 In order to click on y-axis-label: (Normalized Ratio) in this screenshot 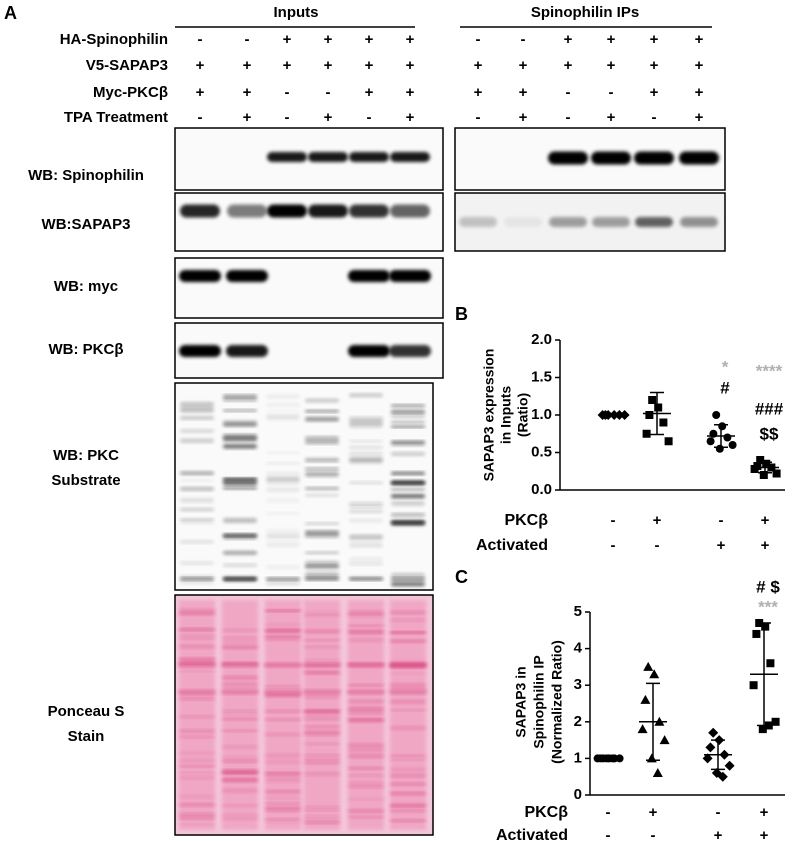, I will do `click(557, 702)`.